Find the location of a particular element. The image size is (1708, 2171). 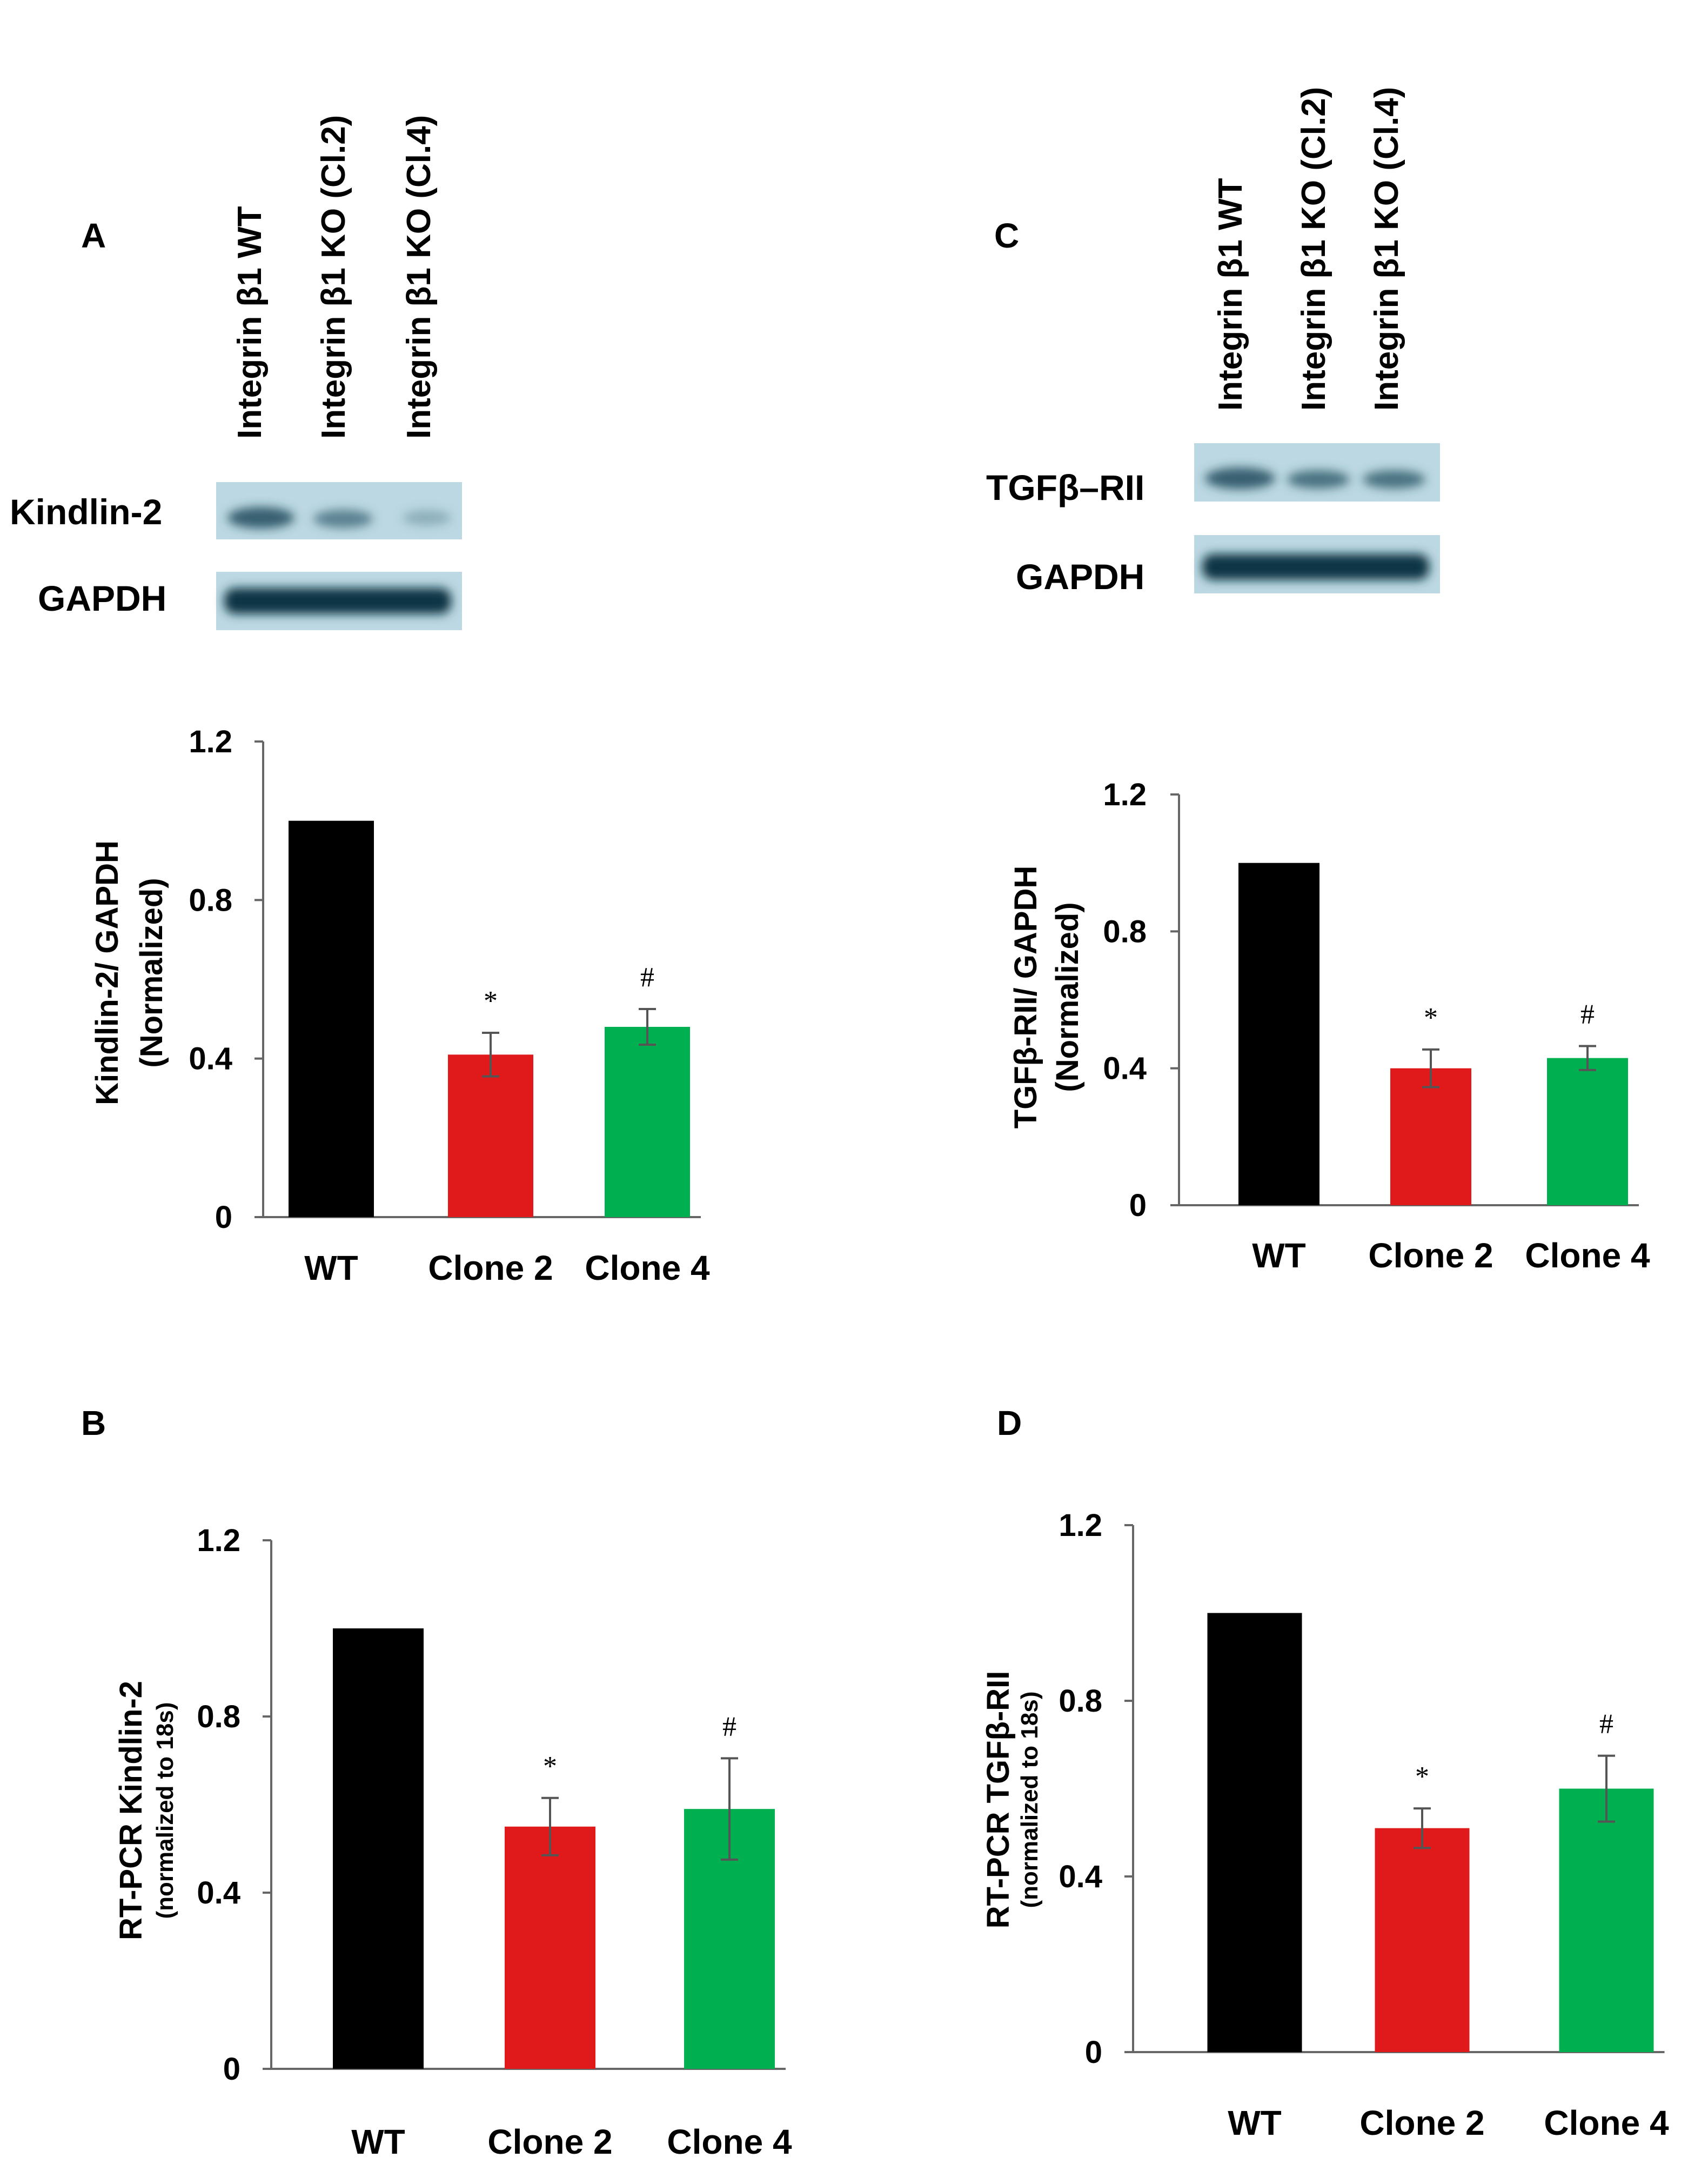

y-tick-label-b: 0.8 is located at coordinates (218, 1717).